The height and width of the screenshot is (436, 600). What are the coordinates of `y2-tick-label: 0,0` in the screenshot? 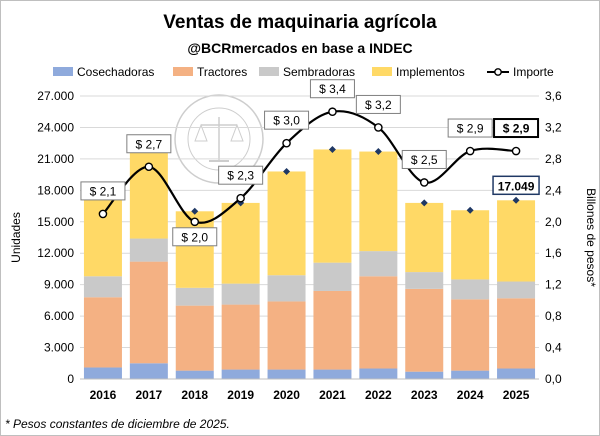 It's located at (553, 379).